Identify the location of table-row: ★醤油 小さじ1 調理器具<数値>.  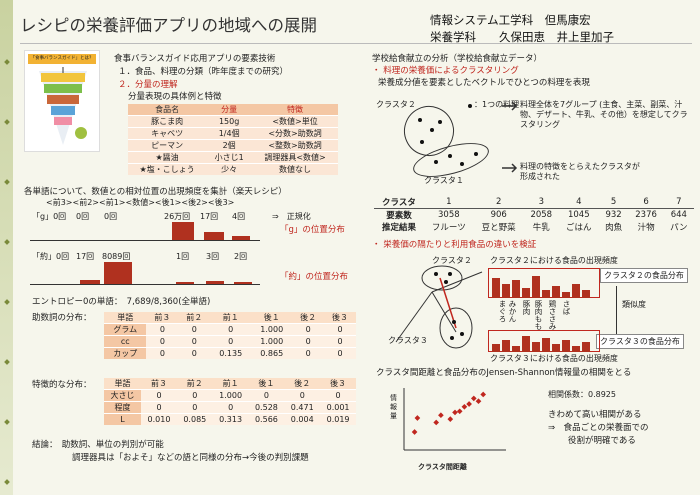
(233, 157).